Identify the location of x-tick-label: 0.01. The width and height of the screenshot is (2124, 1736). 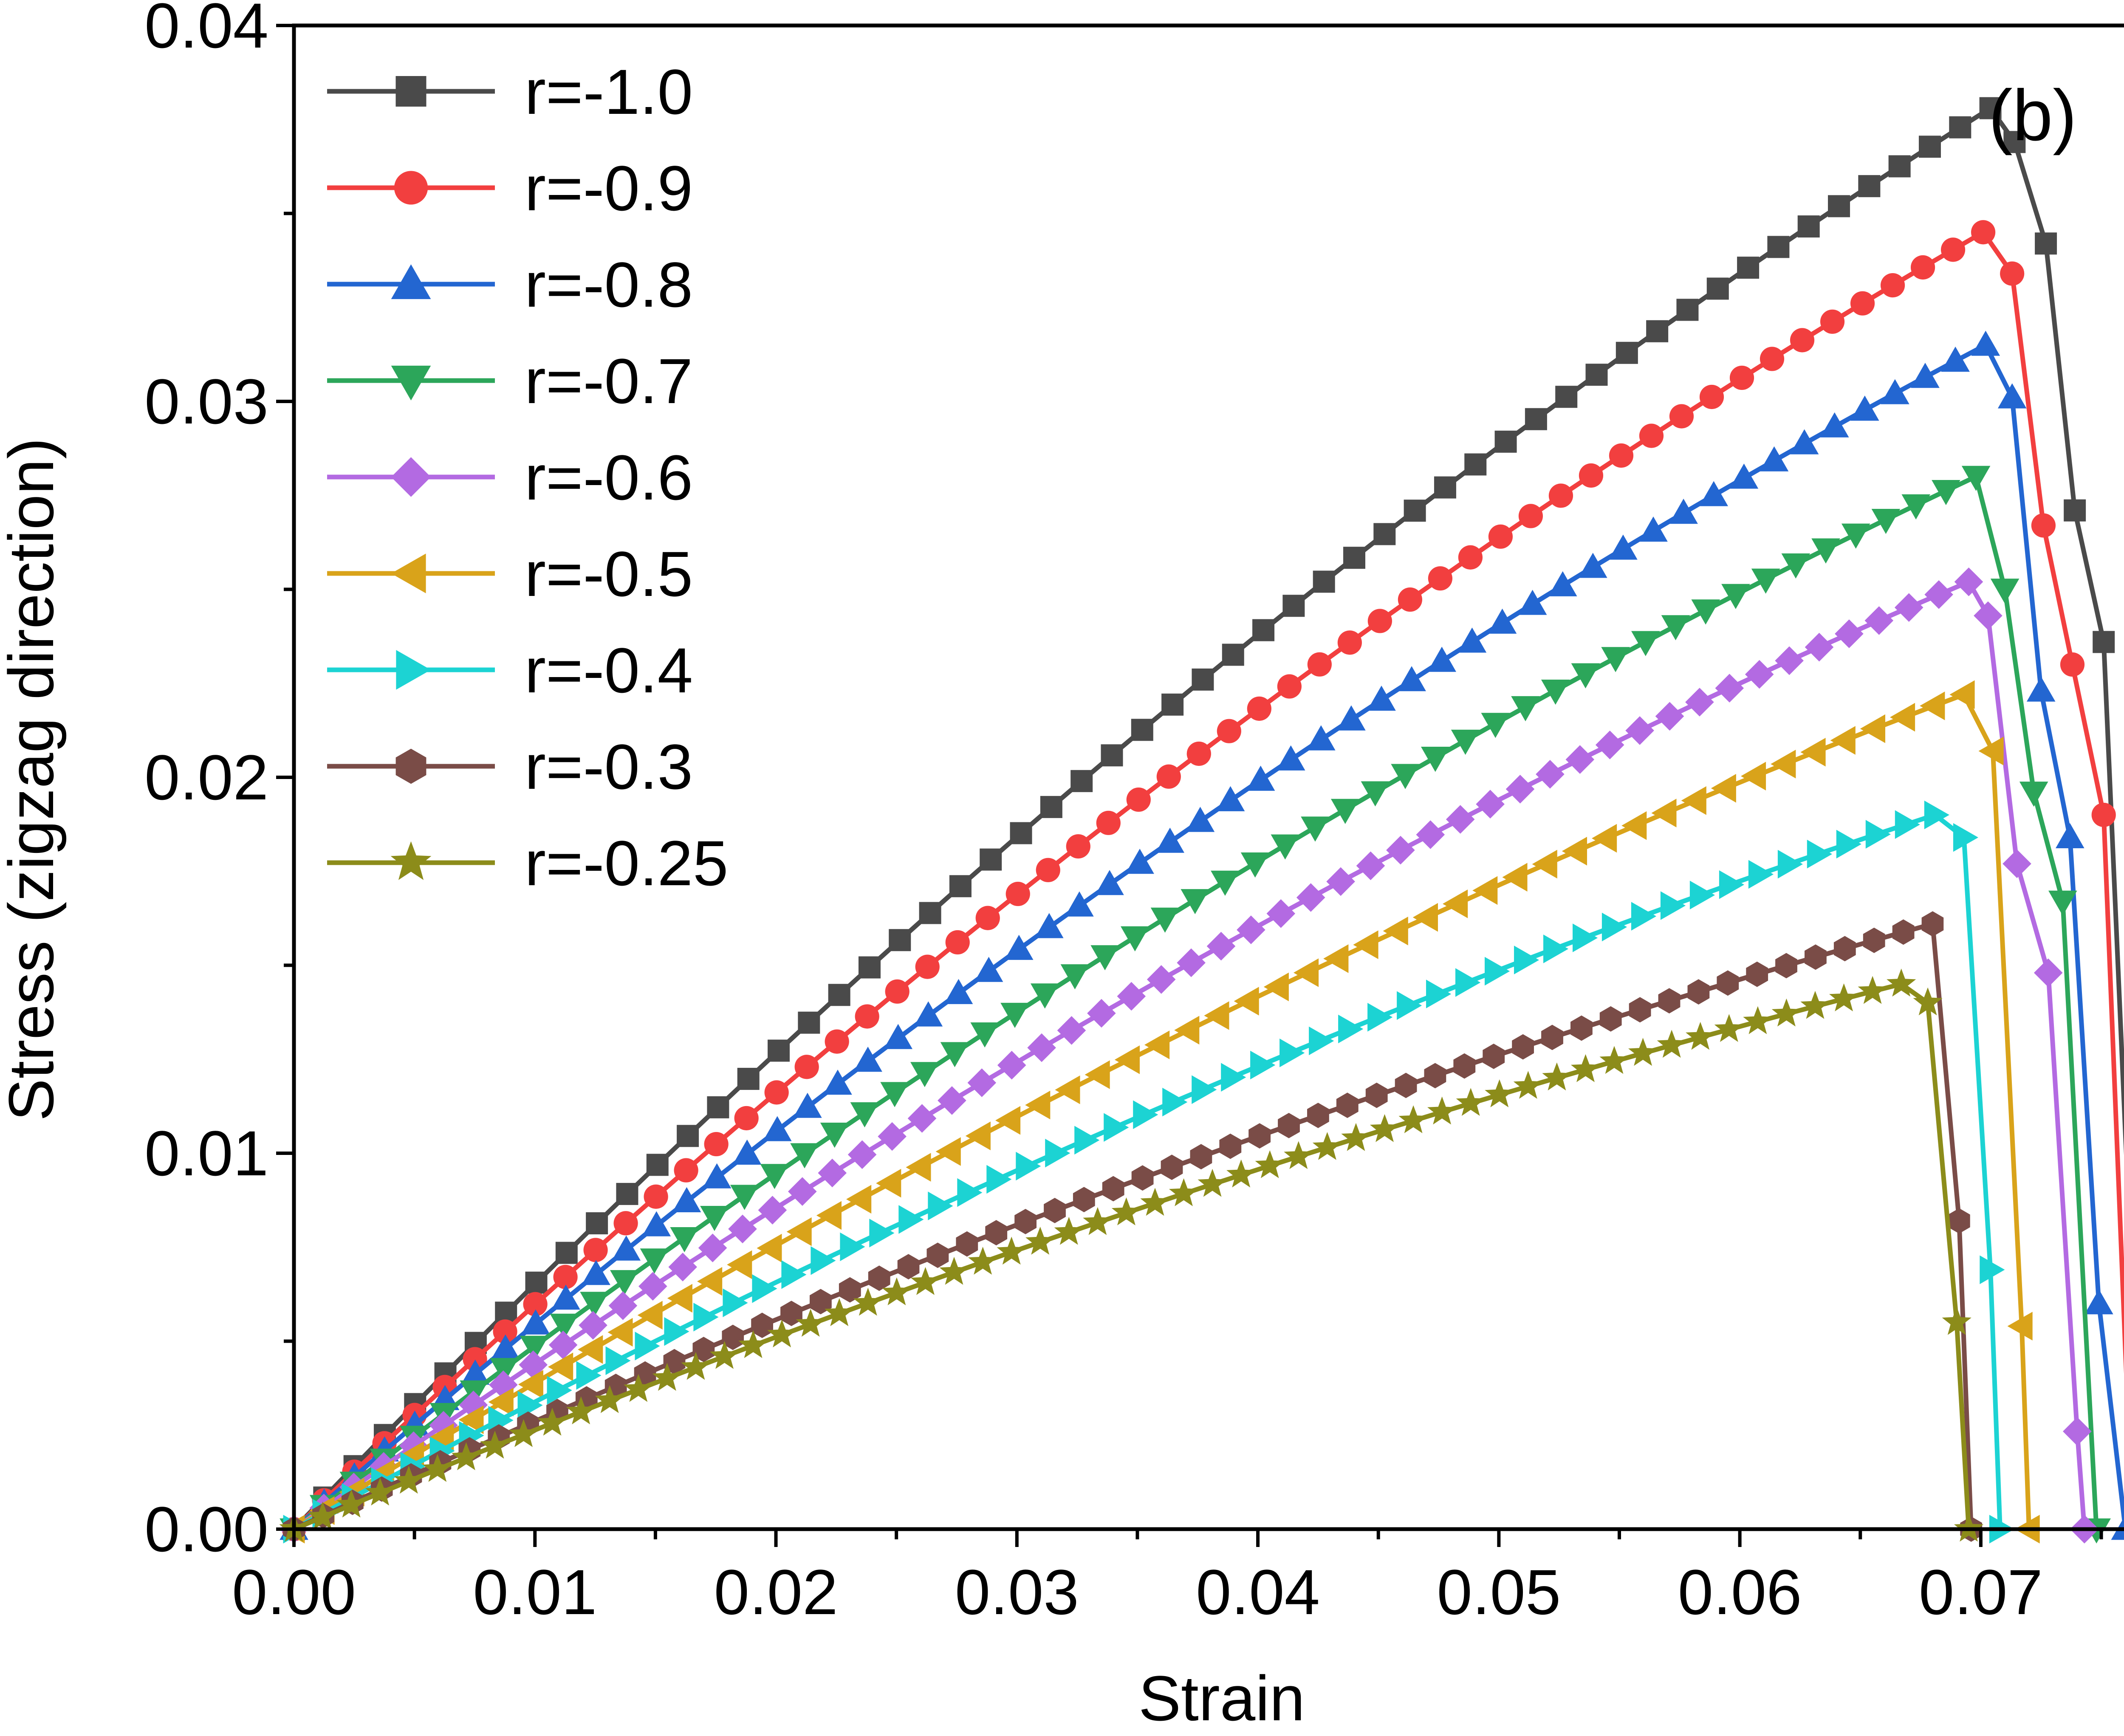
(535, 1592).